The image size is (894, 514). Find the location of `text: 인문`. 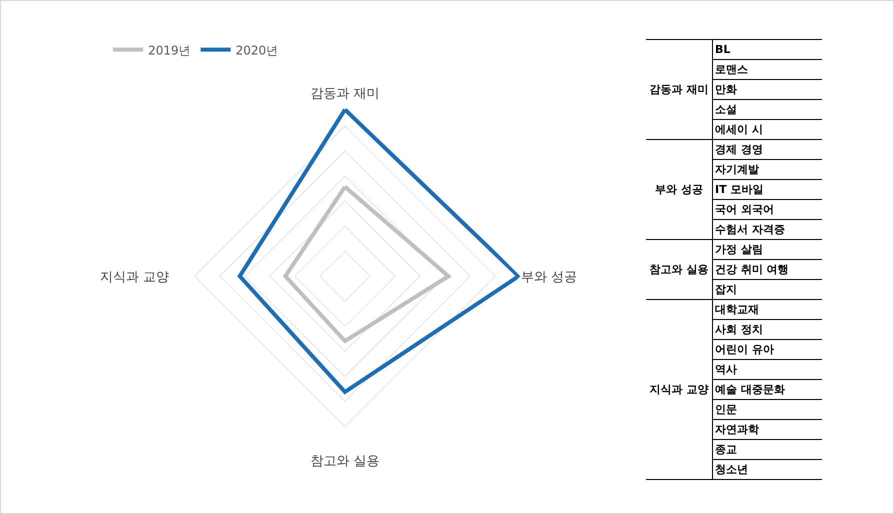

text: 인문 is located at coordinates (726, 409).